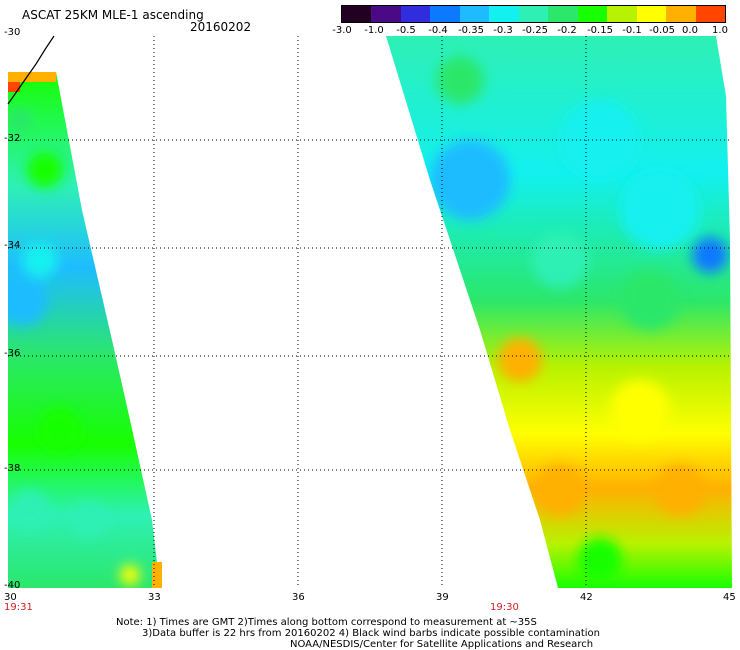 This screenshot has width=740, height=650. I want to click on x-tick-label: 45, so click(729, 597).